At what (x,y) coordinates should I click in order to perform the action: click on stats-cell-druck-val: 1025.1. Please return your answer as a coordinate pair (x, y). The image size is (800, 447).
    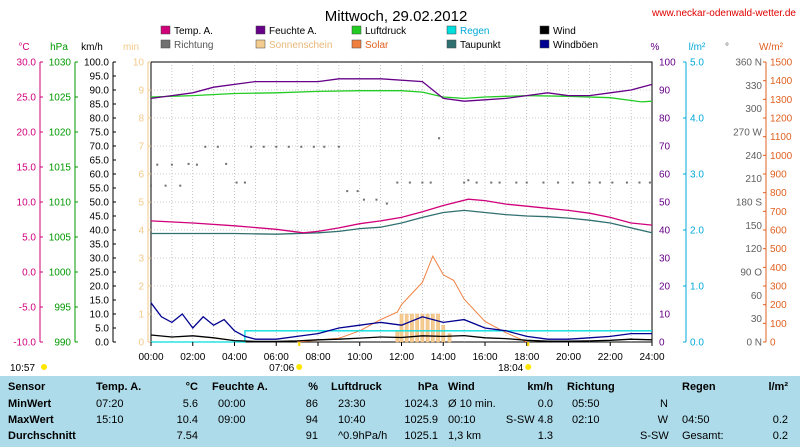
    Looking at the image, I should click on (421, 436).